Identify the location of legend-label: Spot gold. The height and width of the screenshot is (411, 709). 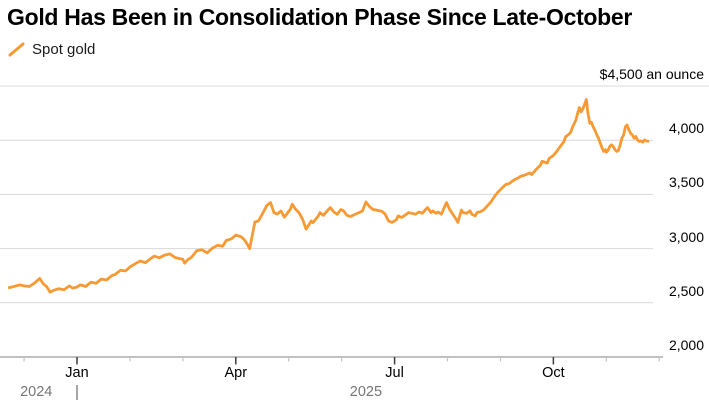
(64, 49).